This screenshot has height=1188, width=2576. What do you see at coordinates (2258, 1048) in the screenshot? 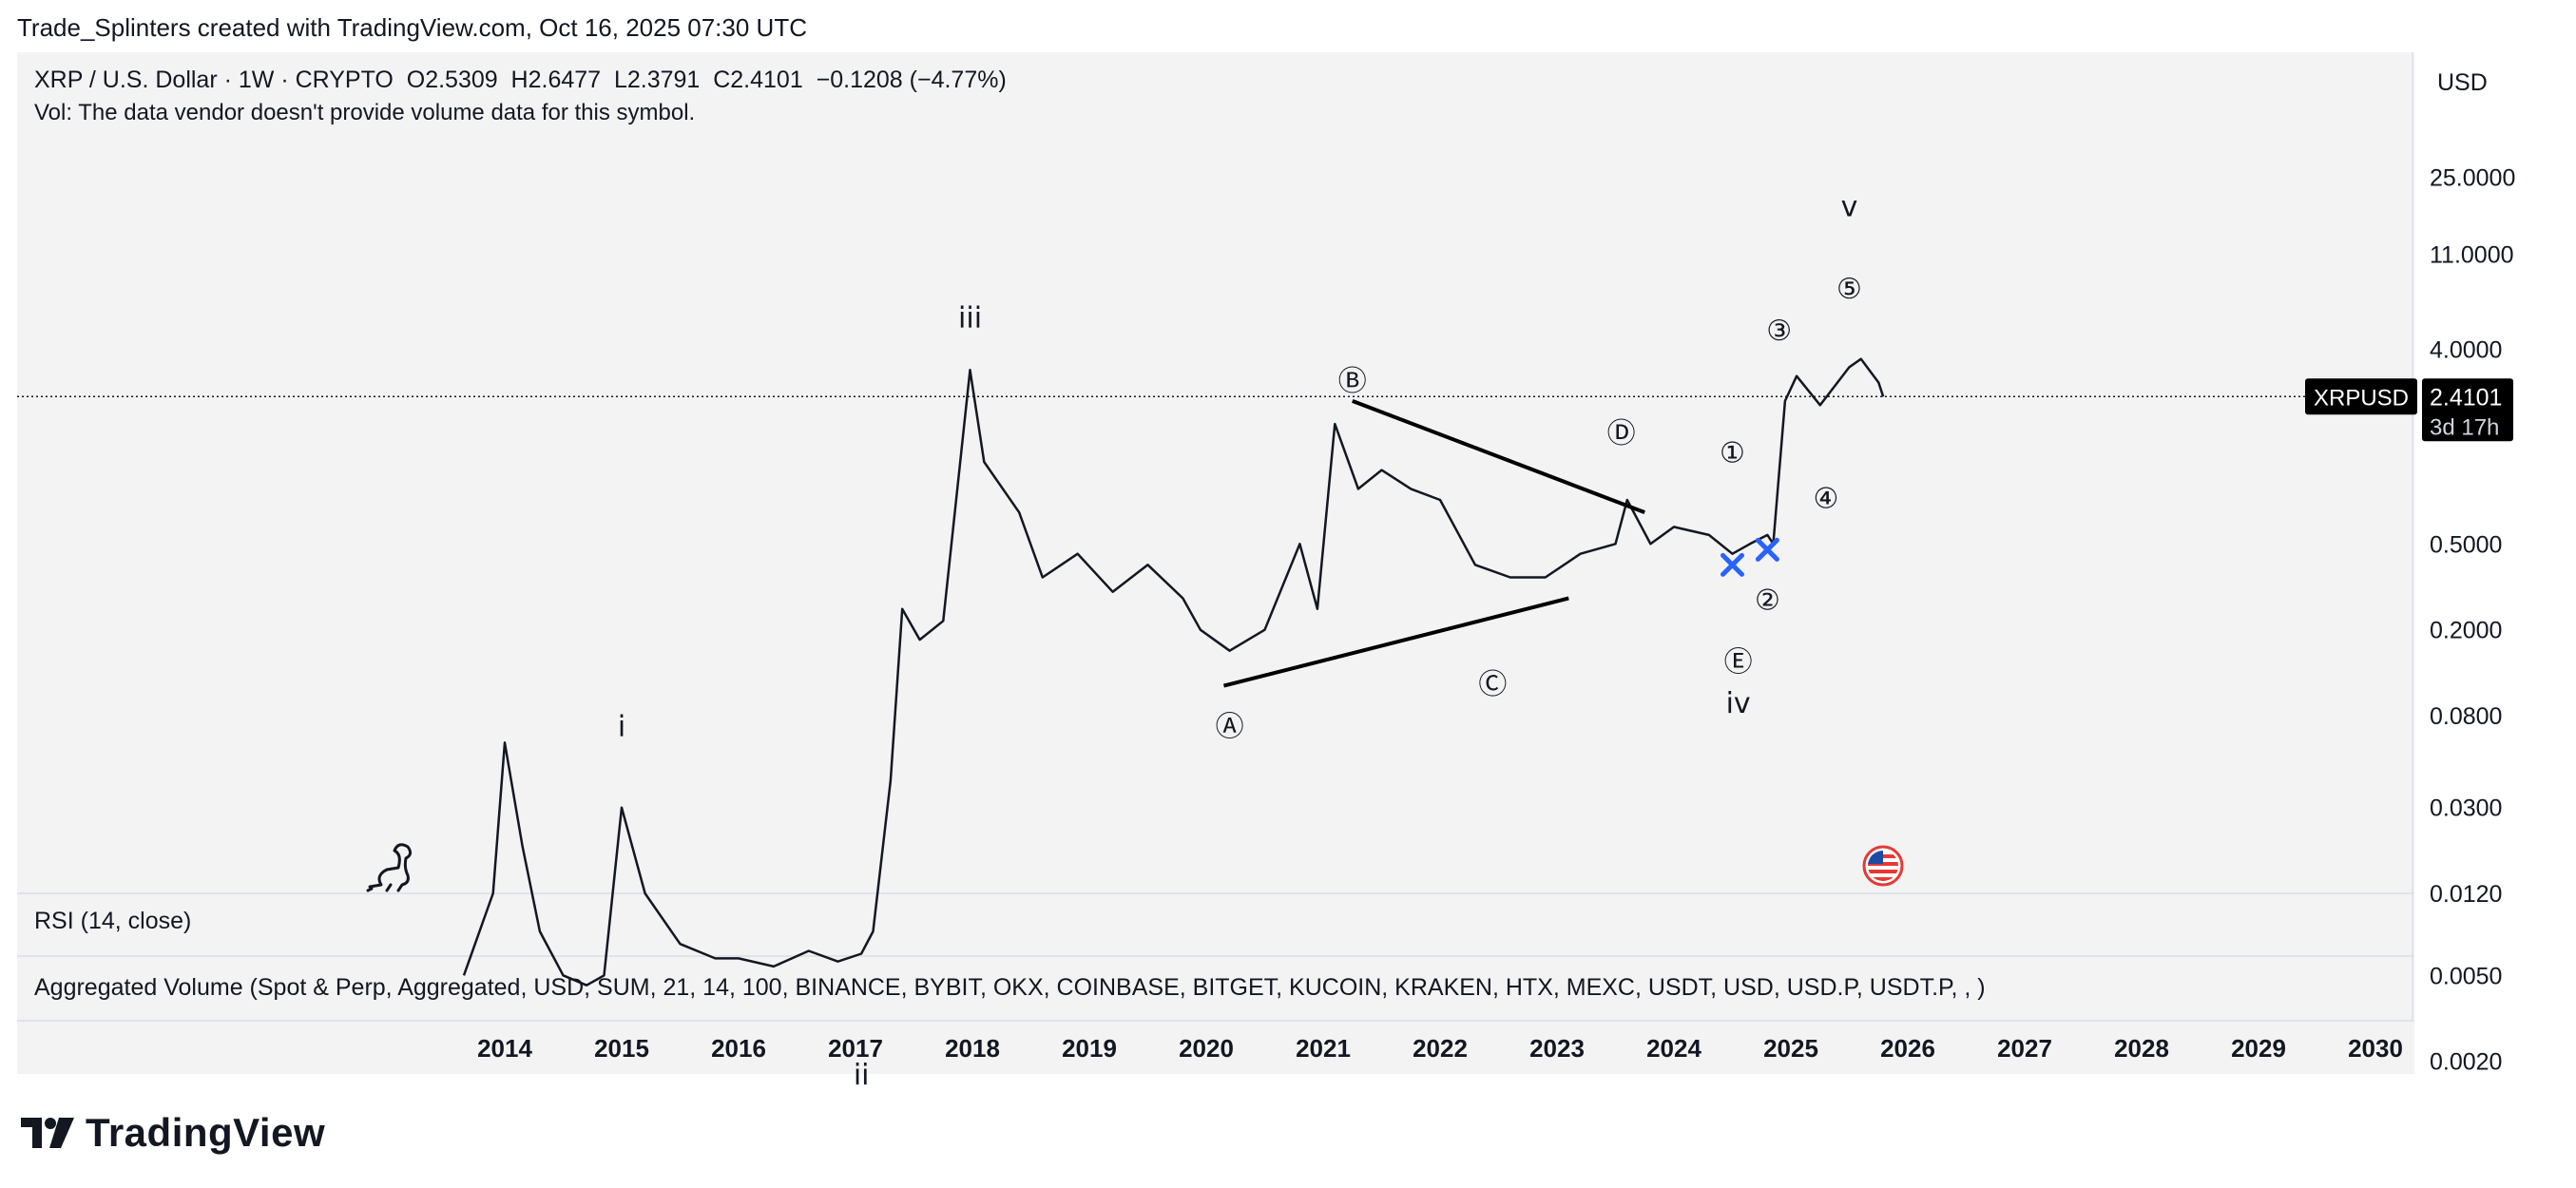
I see `x-tick-label: 2029` at bounding box center [2258, 1048].